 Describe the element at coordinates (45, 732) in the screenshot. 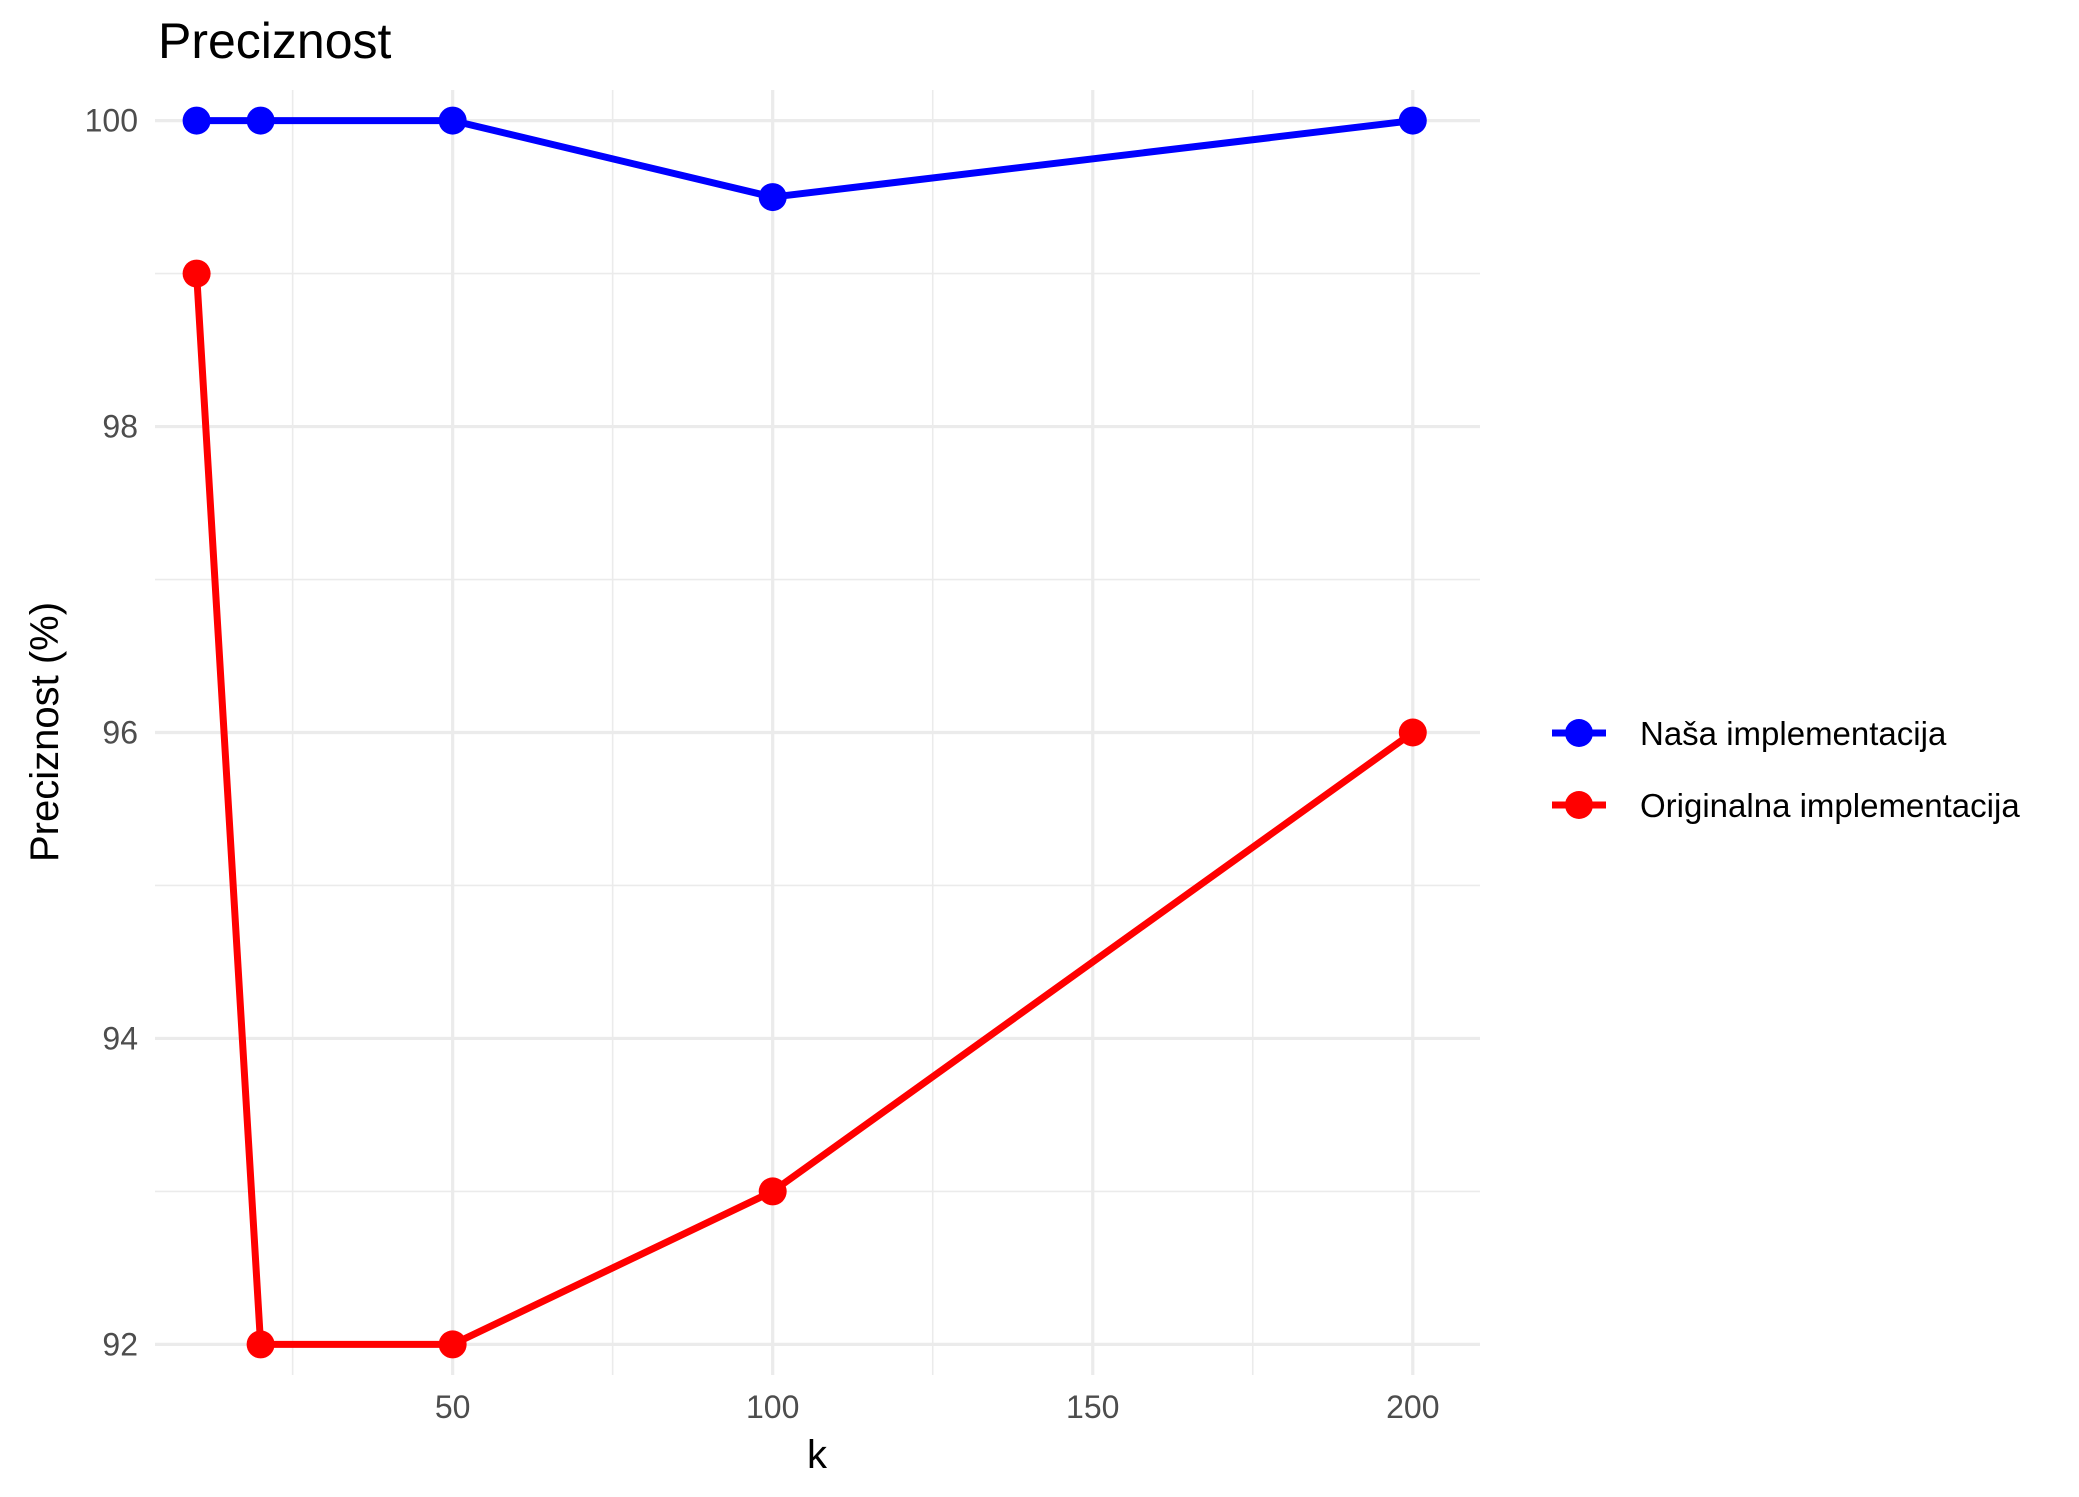

I see `y-axis-title: Preciznost (%)` at that location.